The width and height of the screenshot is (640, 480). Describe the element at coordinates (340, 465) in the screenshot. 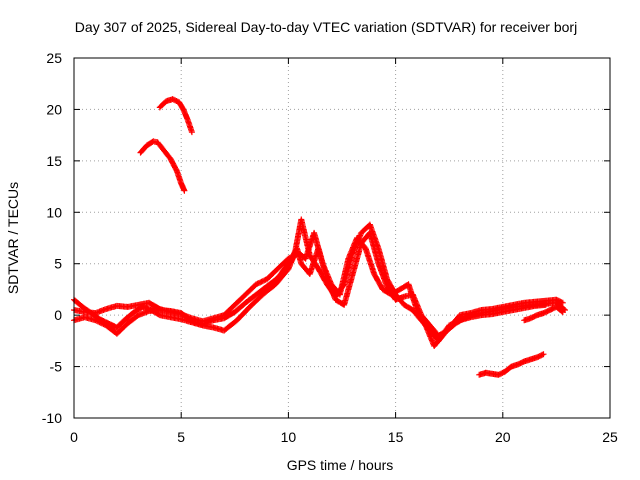

I see `x-axis-label: GPS time / hours` at that location.